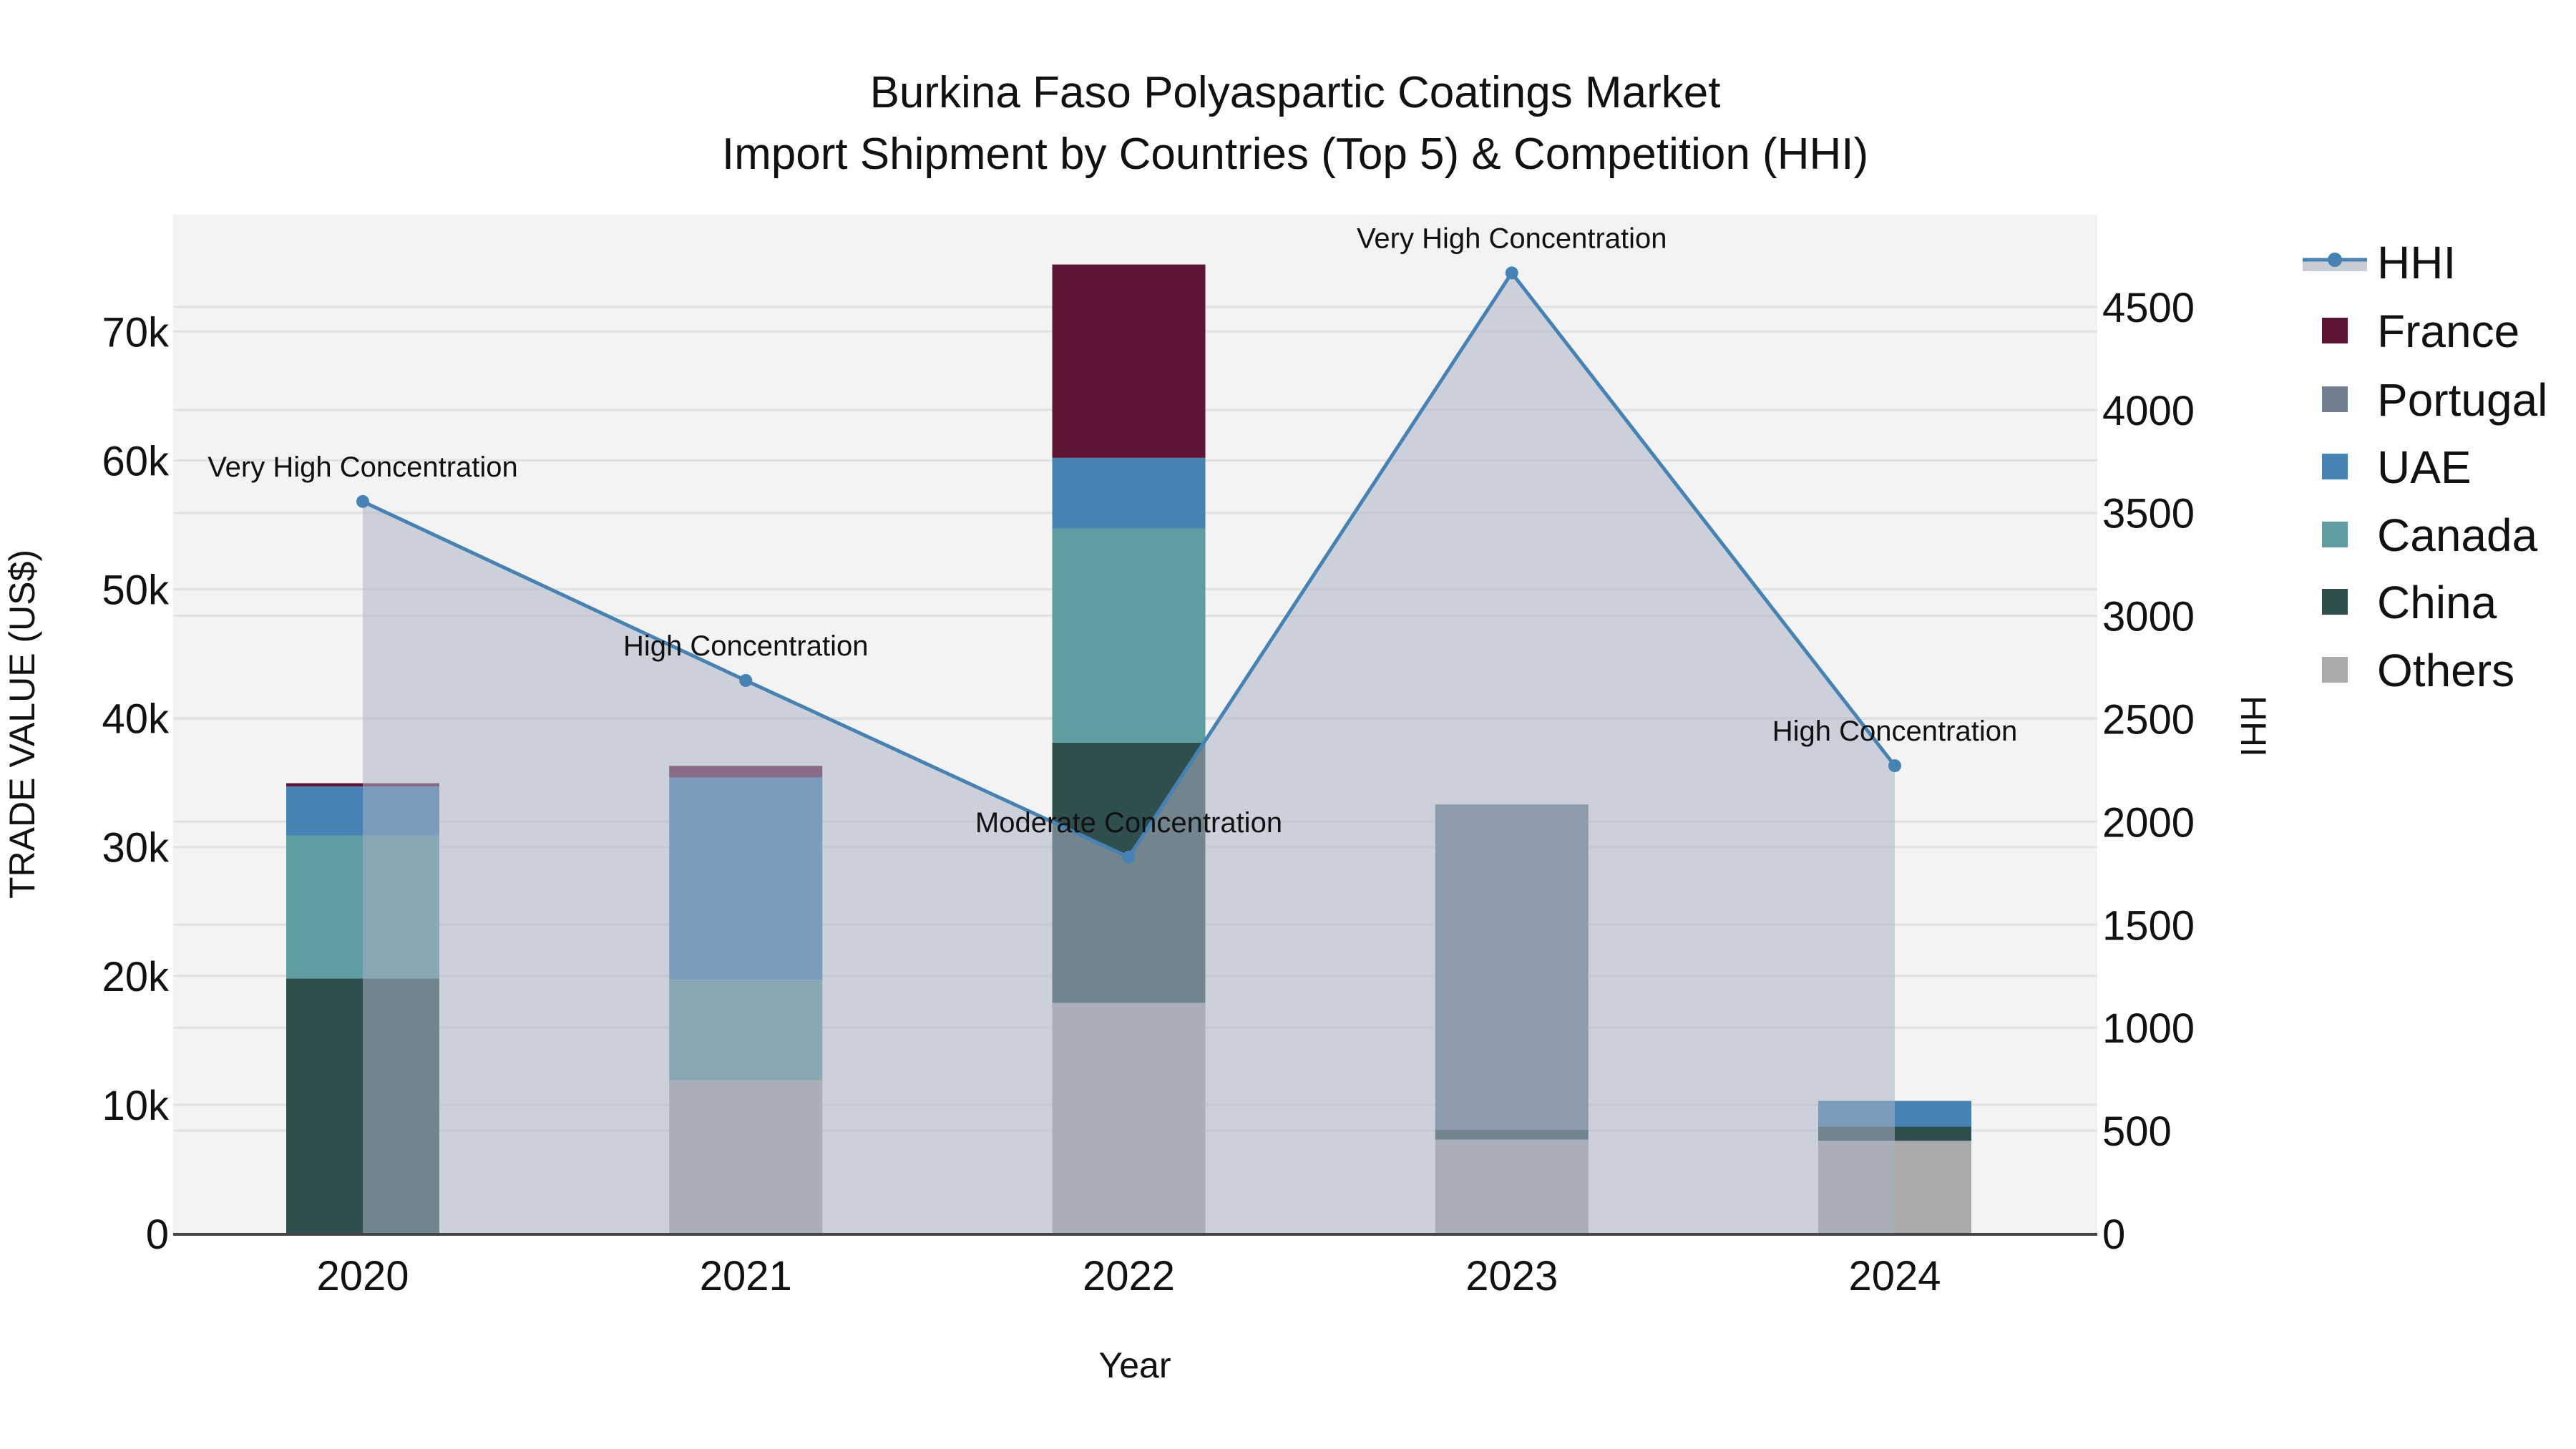  I want to click on x-axis-ticks: 2020 2021 2022 2023 2024, so click(1128, 1276).